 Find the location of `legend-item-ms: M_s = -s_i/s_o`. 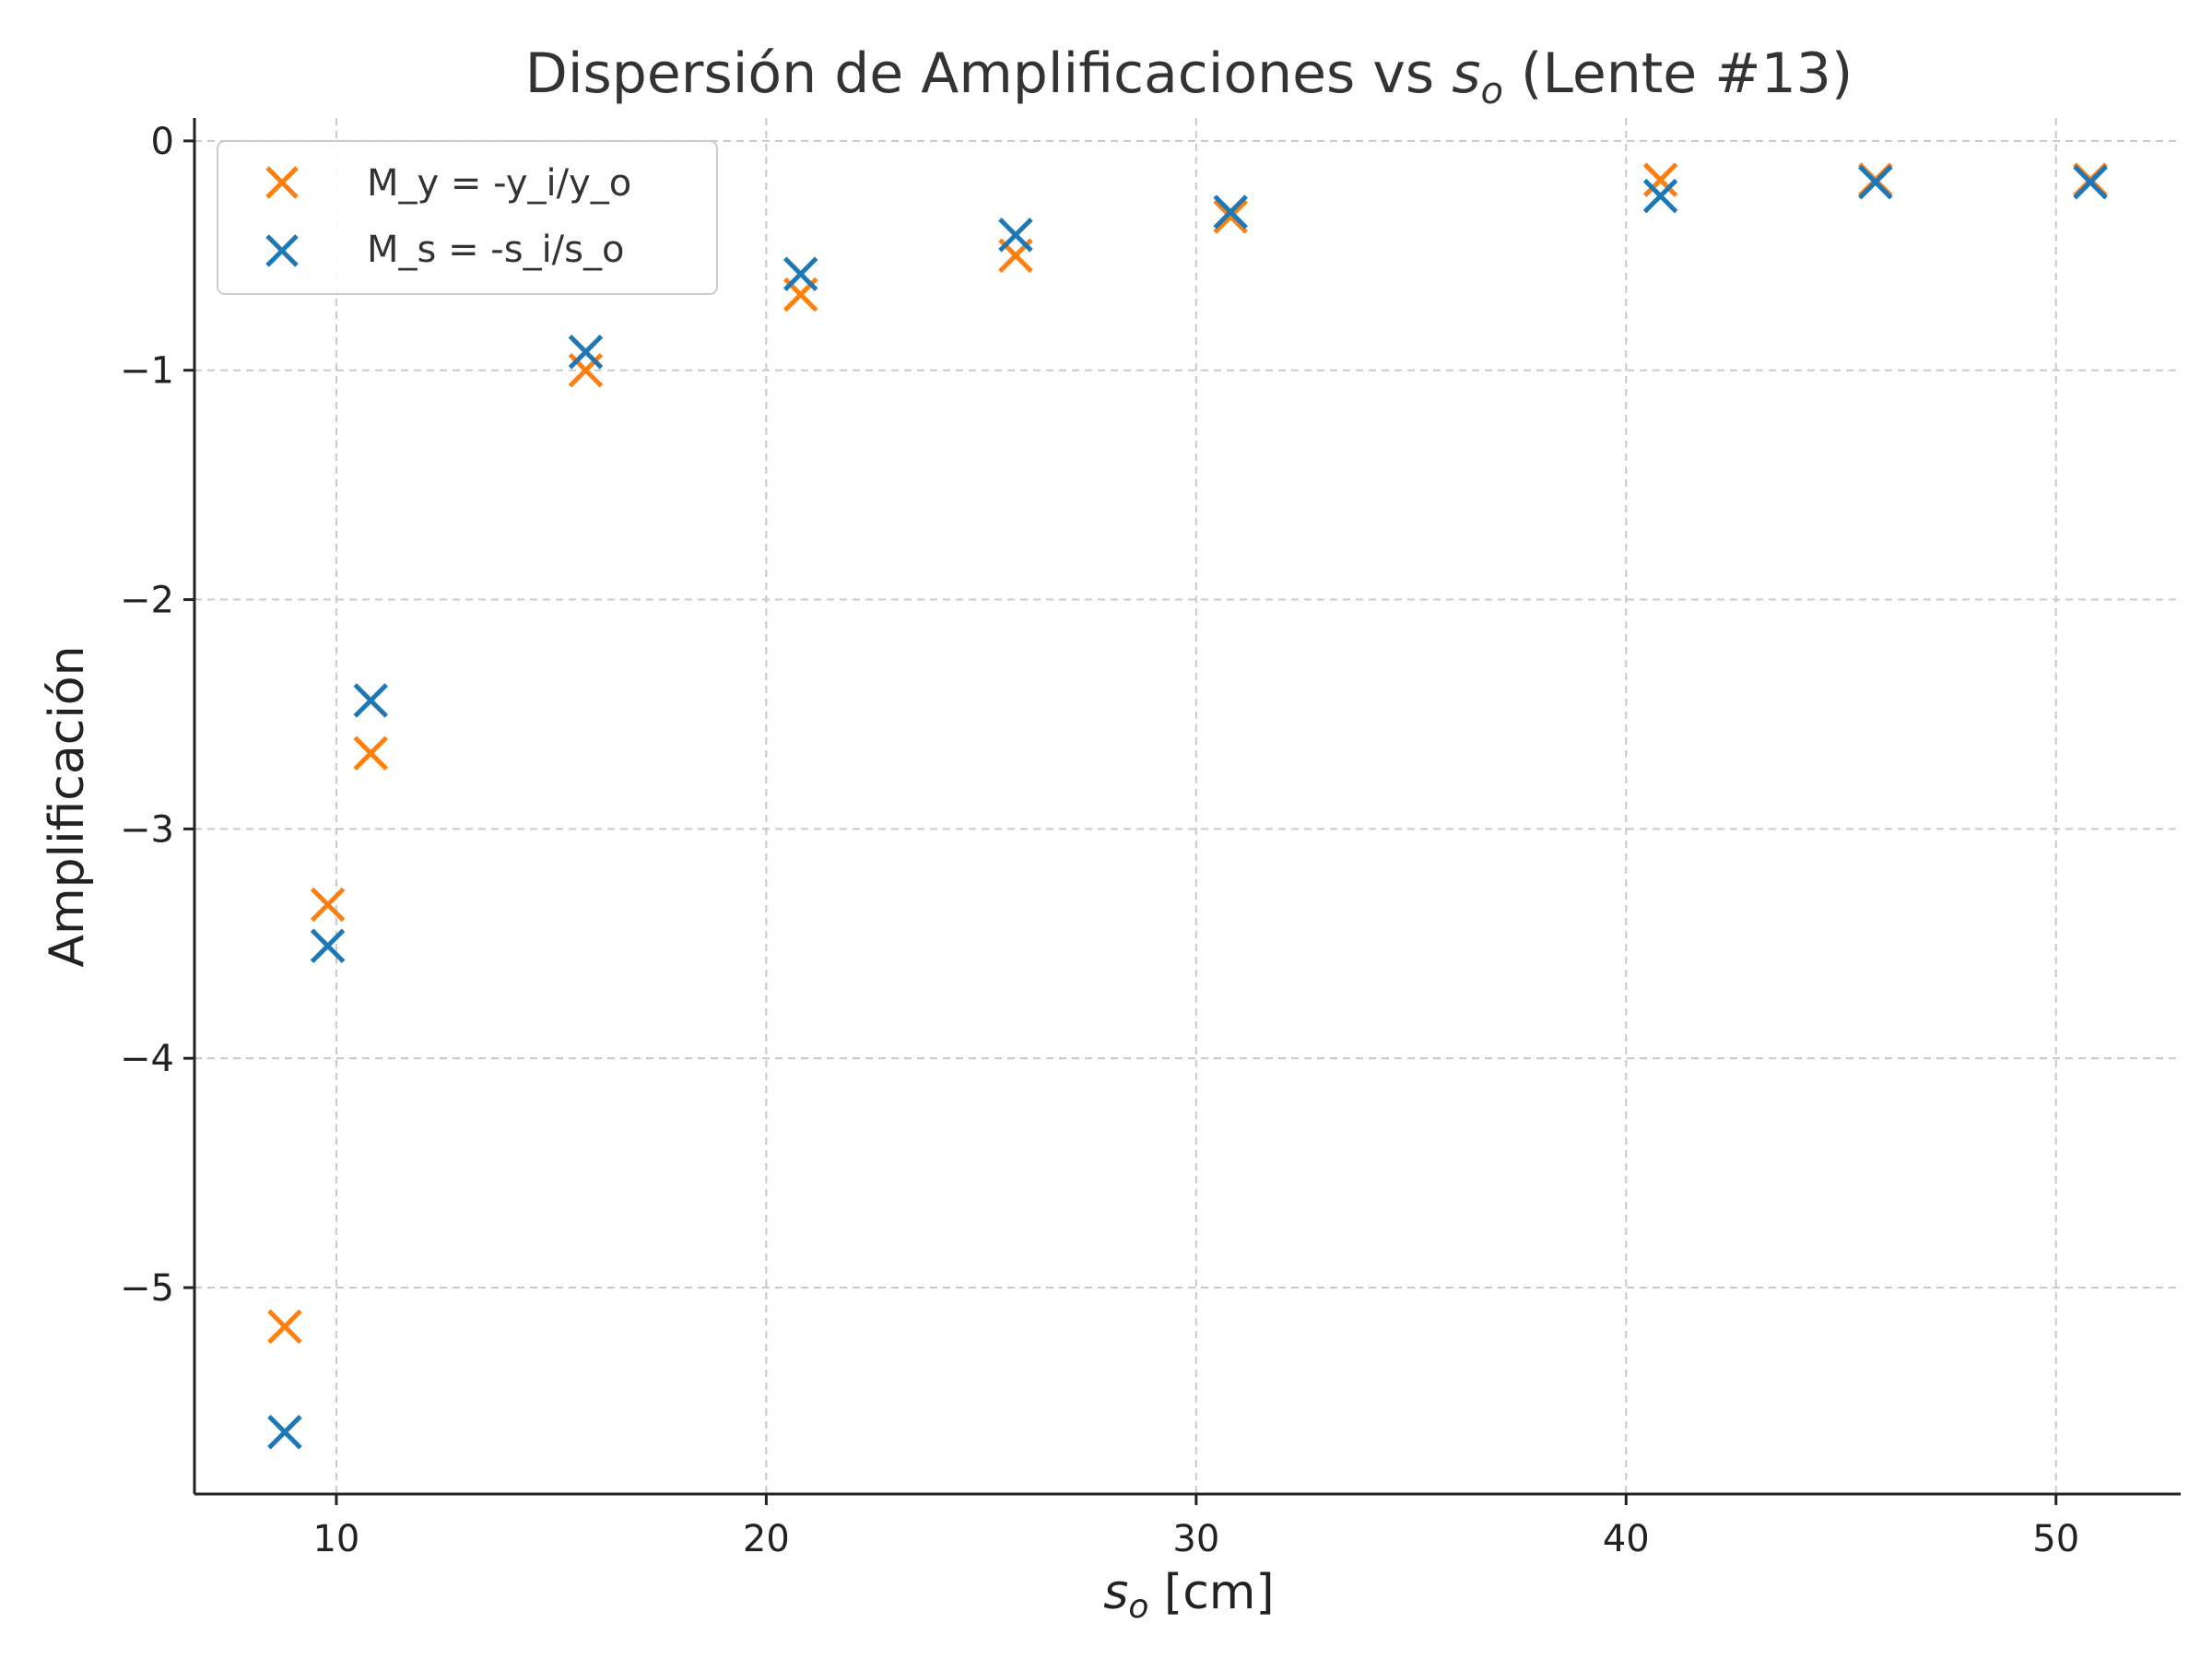

legend-item-ms: M_s = -s_i/s_o is located at coordinates (444, 250).